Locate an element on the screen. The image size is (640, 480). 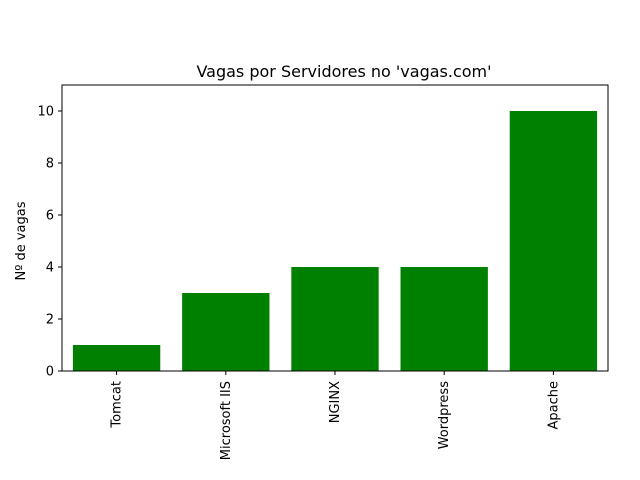
x-tick-label-microsoft-iis: Microsoft IIS is located at coordinates (226, 420).